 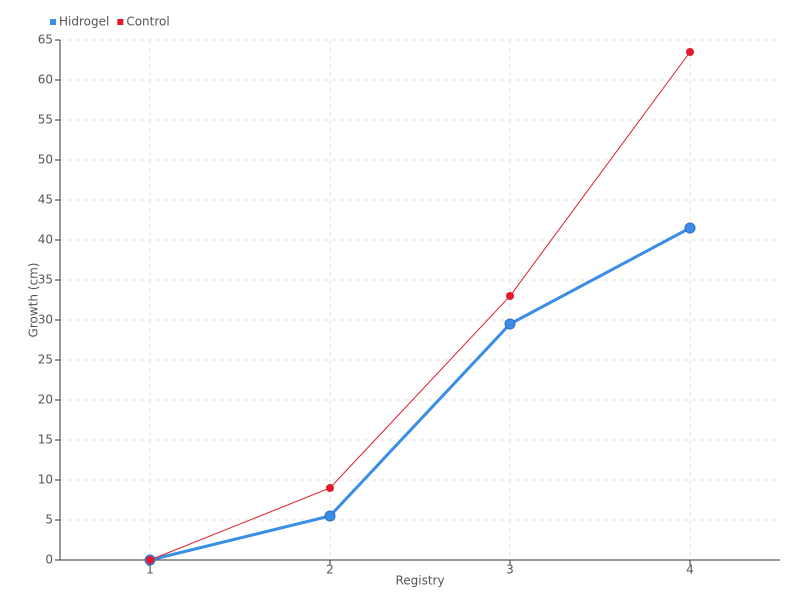 What do you see at coordinates (150, 570) in the screenshot?
I see `x-tick-label: 1` at bounding box center [150, 570].